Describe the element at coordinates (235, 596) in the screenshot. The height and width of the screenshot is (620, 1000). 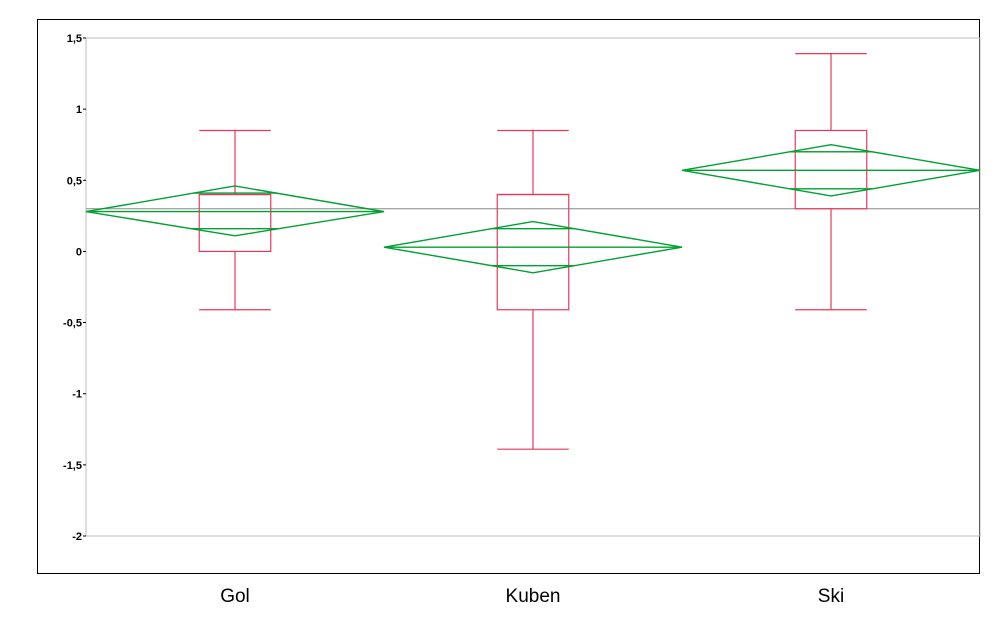
I see `category-label-gol: Gol` at that location.